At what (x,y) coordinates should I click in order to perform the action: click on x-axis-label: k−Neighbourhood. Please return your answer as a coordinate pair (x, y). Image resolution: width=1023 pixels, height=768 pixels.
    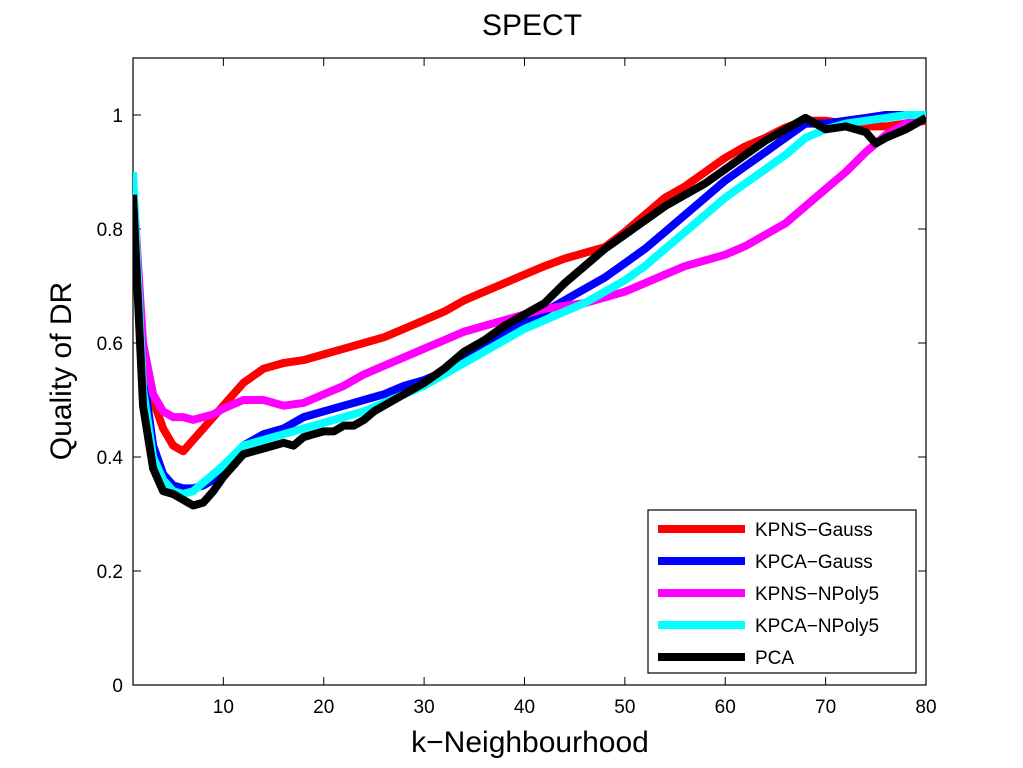
    Looking at the image, I should click on (530, 742).